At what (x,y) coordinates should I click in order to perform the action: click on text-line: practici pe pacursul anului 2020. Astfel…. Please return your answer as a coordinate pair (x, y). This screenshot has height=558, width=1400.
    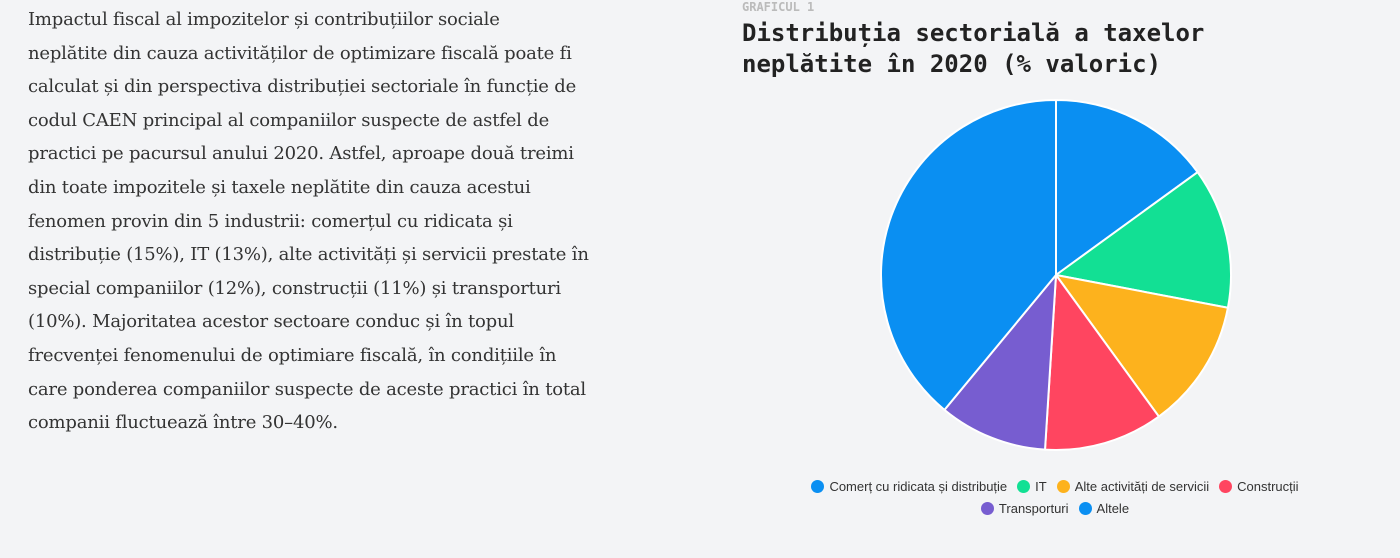
    Looking at the image, I should click on (301, 154).